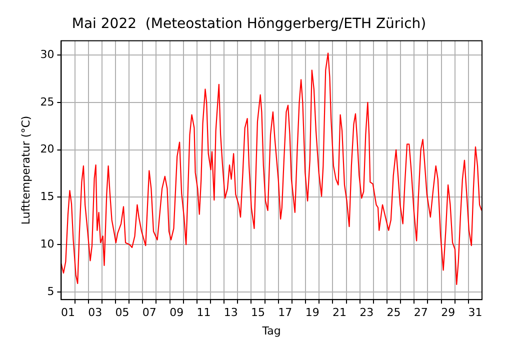  I want to click on x-tick-label: 17, so click(285, 313).